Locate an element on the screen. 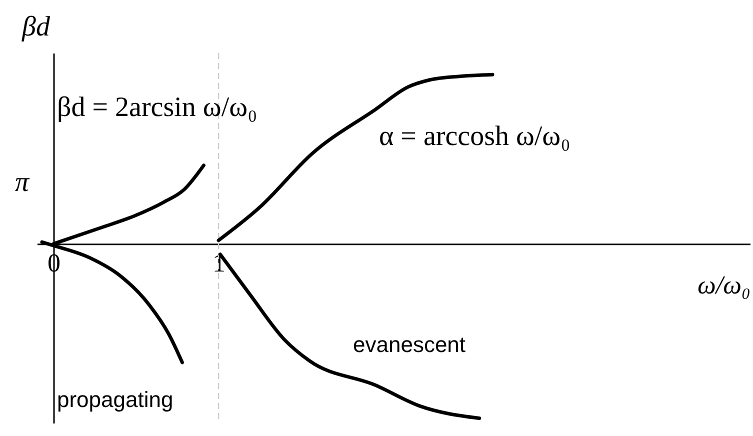 The height and width of the screenshot is (436, 753). annotation: evanescent is located at coordinates (409, 344).